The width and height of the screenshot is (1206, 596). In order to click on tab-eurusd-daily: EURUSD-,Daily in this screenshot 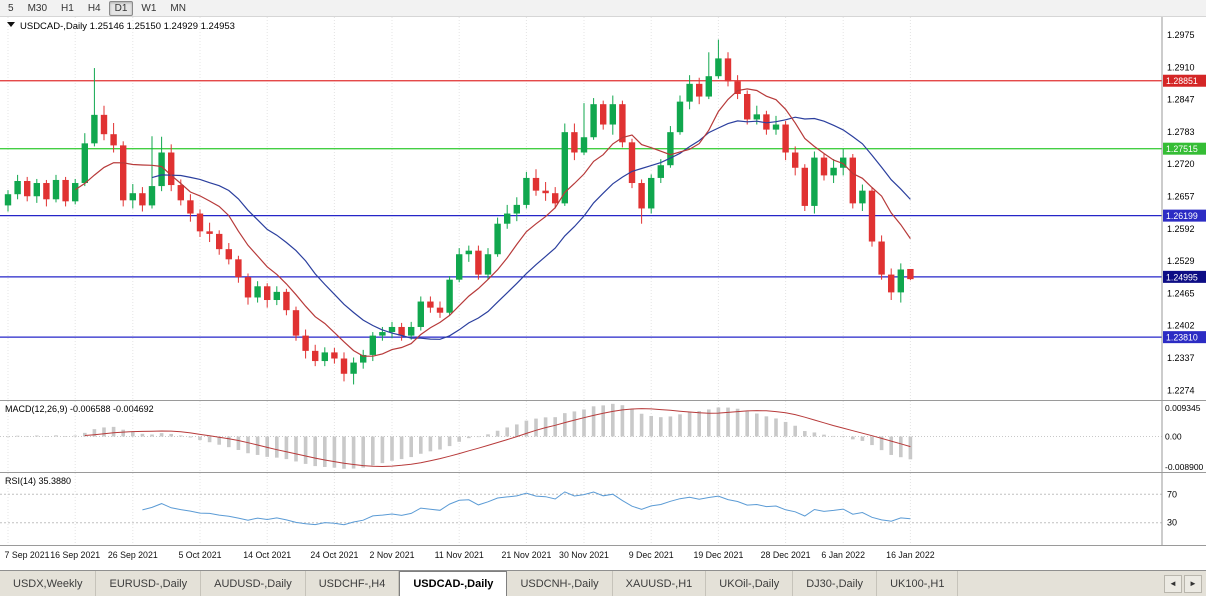, I will do `click(149, 583)`.